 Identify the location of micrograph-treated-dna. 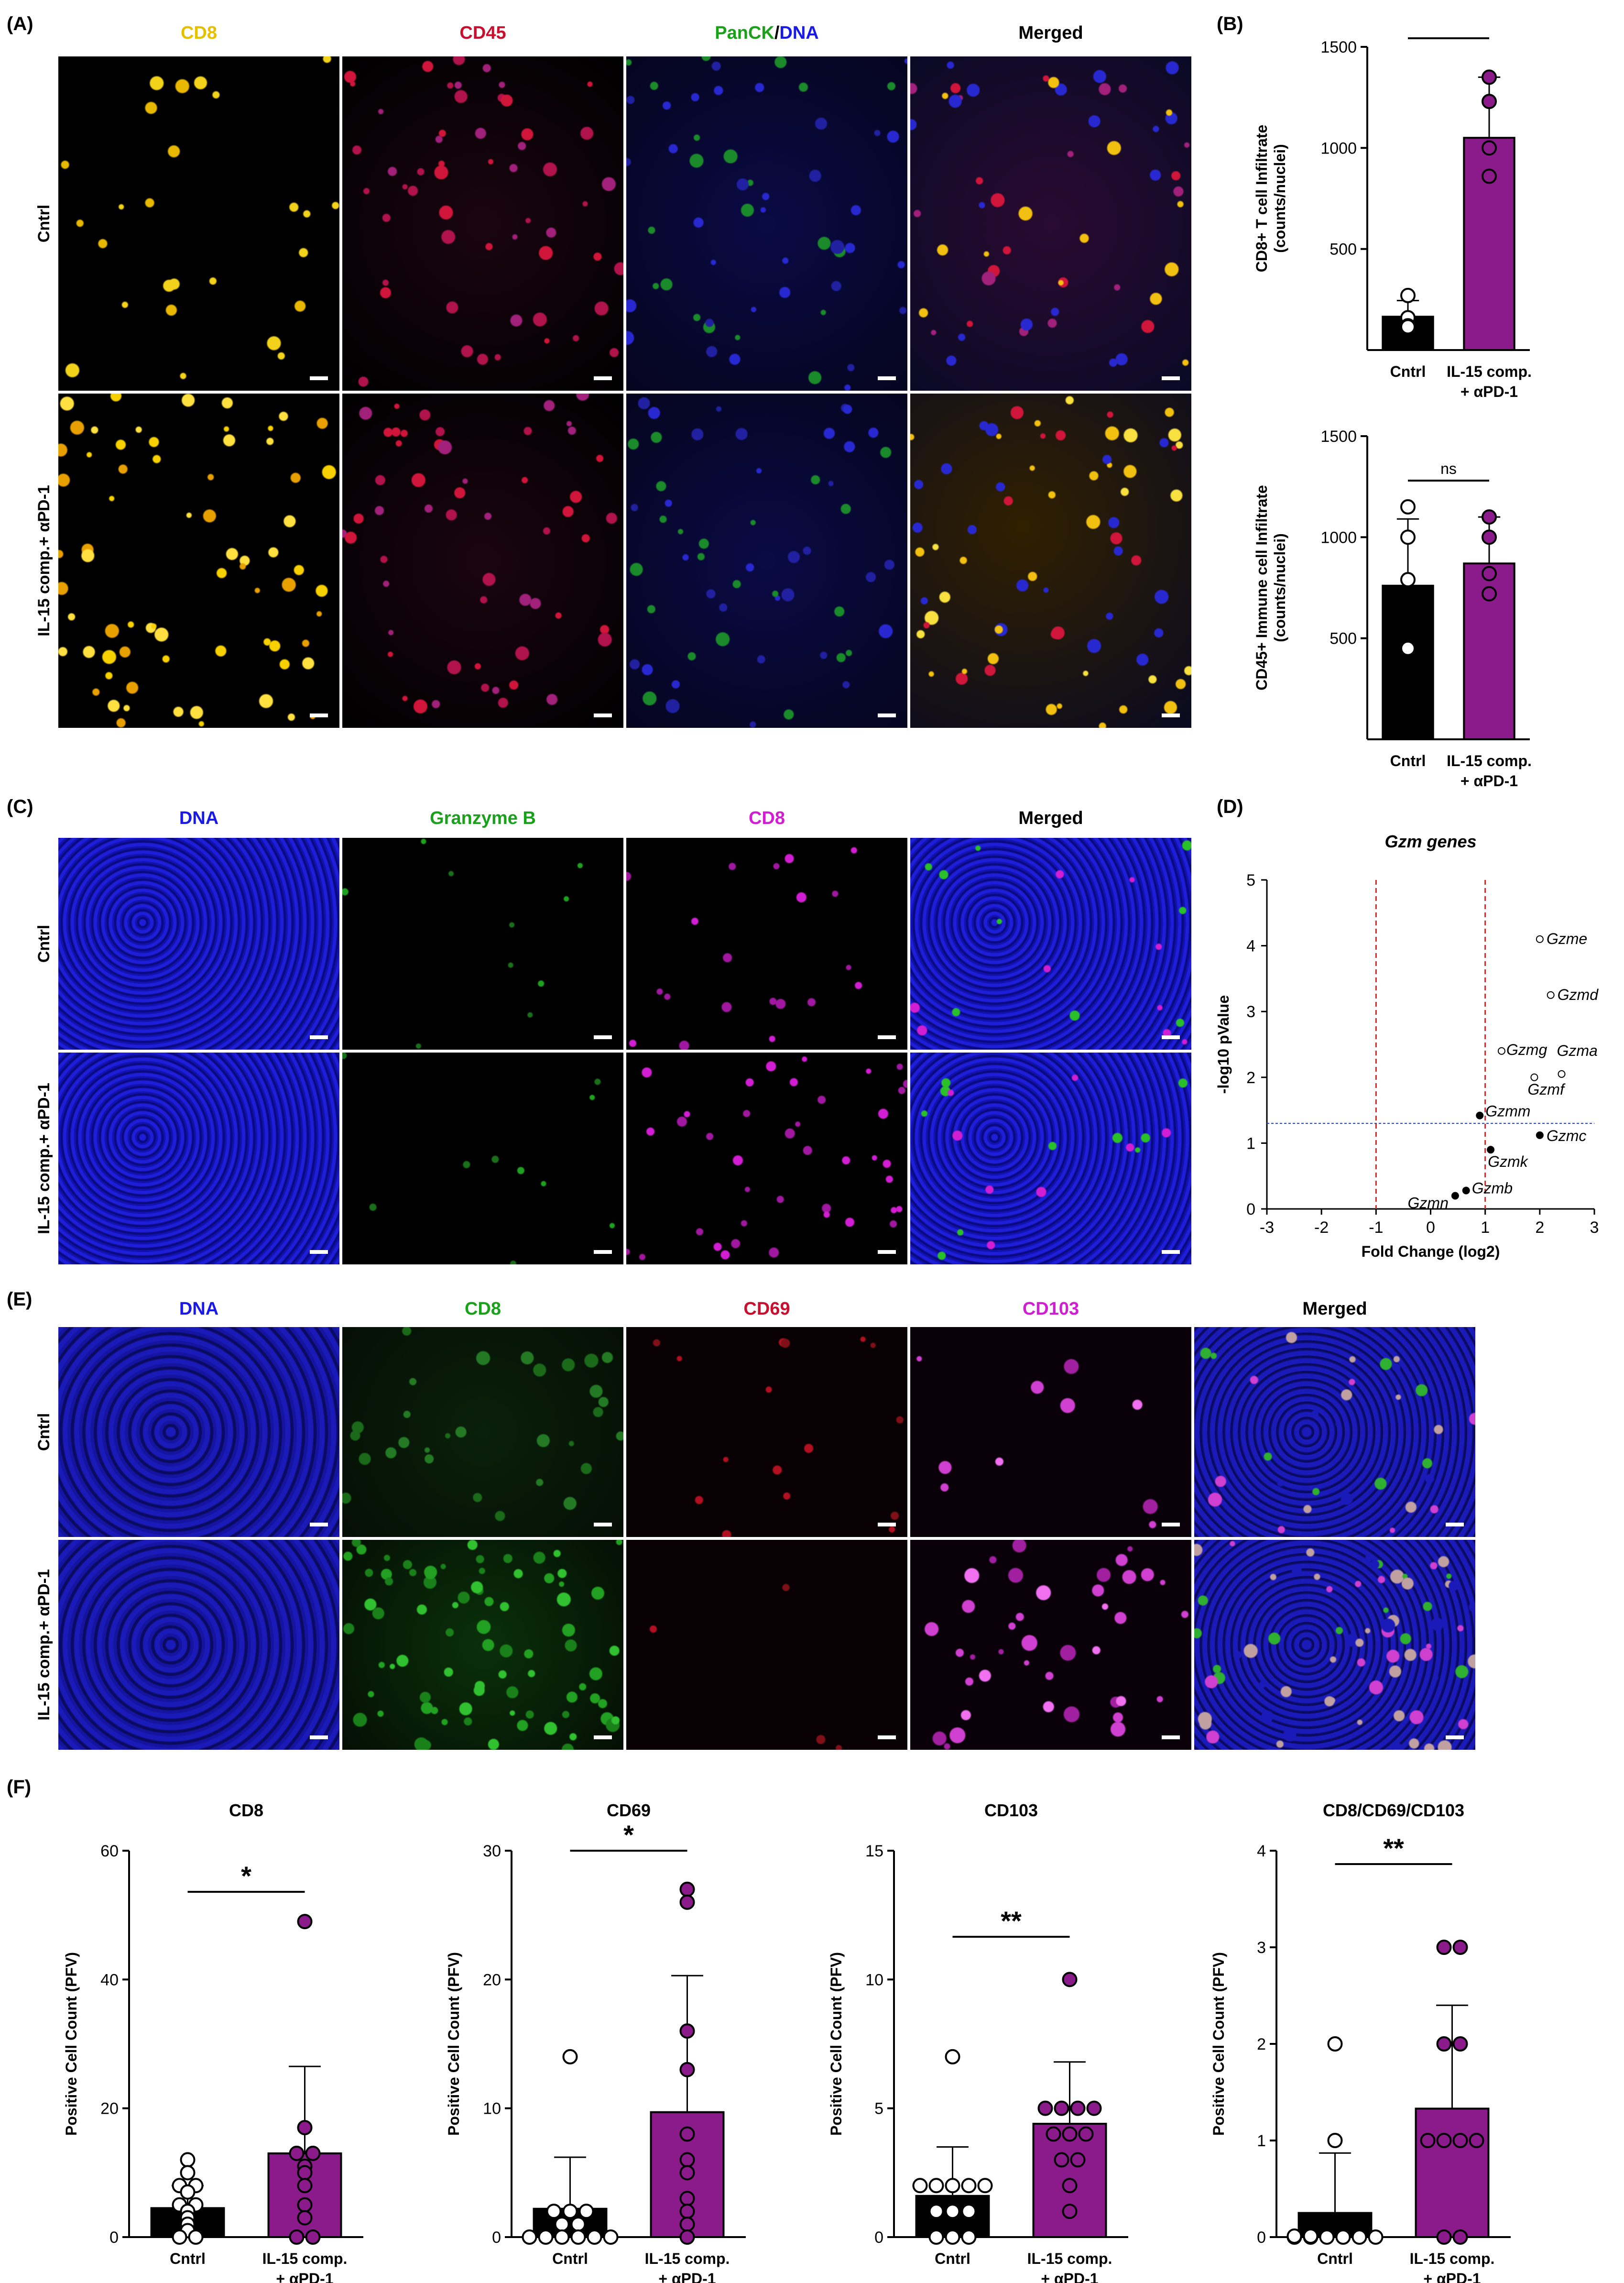
(199, 1645).